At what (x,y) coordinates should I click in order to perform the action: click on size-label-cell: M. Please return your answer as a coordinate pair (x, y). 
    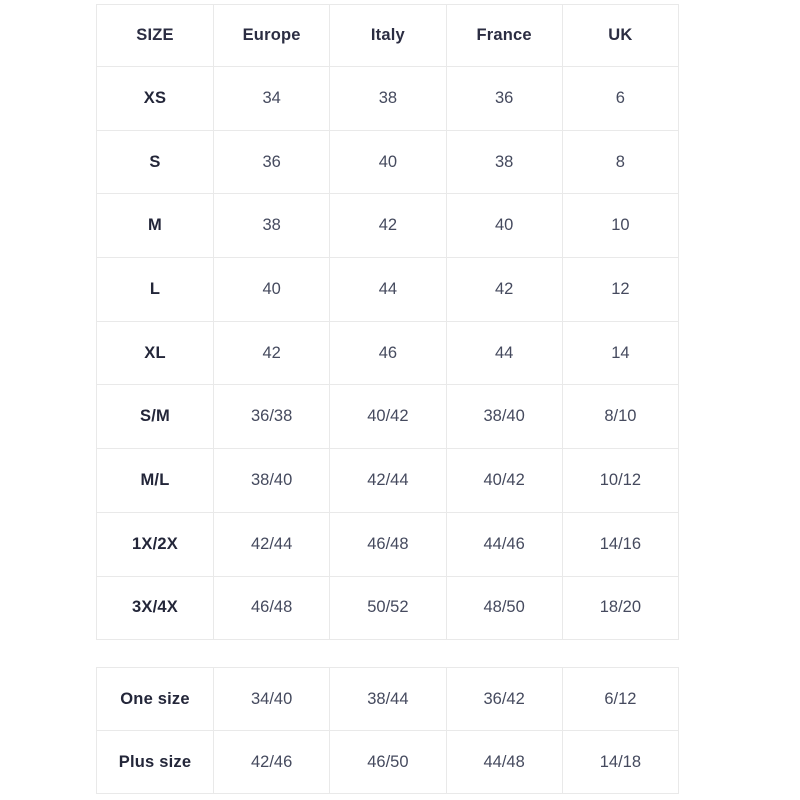
    Looking at the image, I should click on (155, 226).